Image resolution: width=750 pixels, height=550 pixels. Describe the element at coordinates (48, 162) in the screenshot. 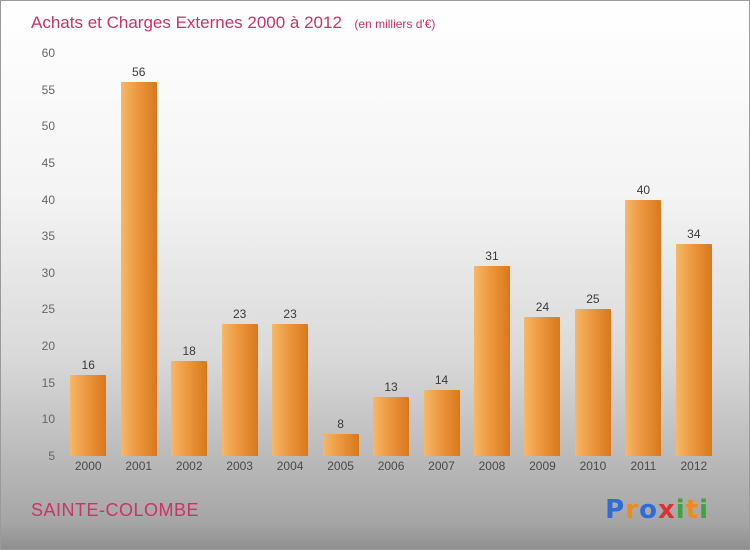

I see `y-tick-label: 45` at that location.